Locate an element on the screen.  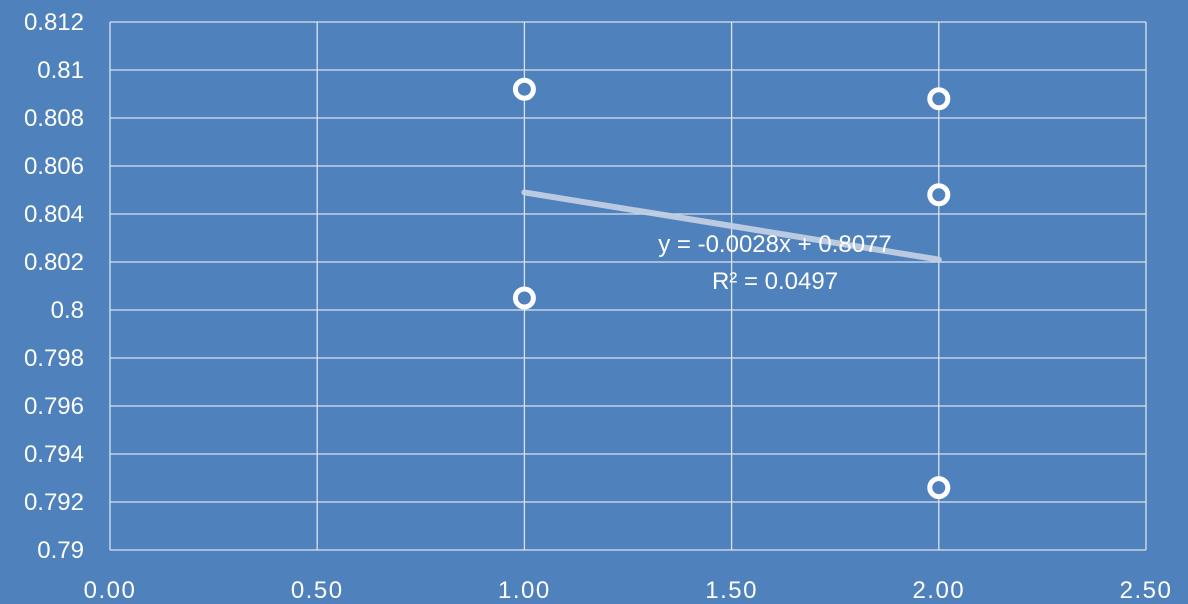
x-tick-label: 2.50 is located at coordinates (1146, 590).